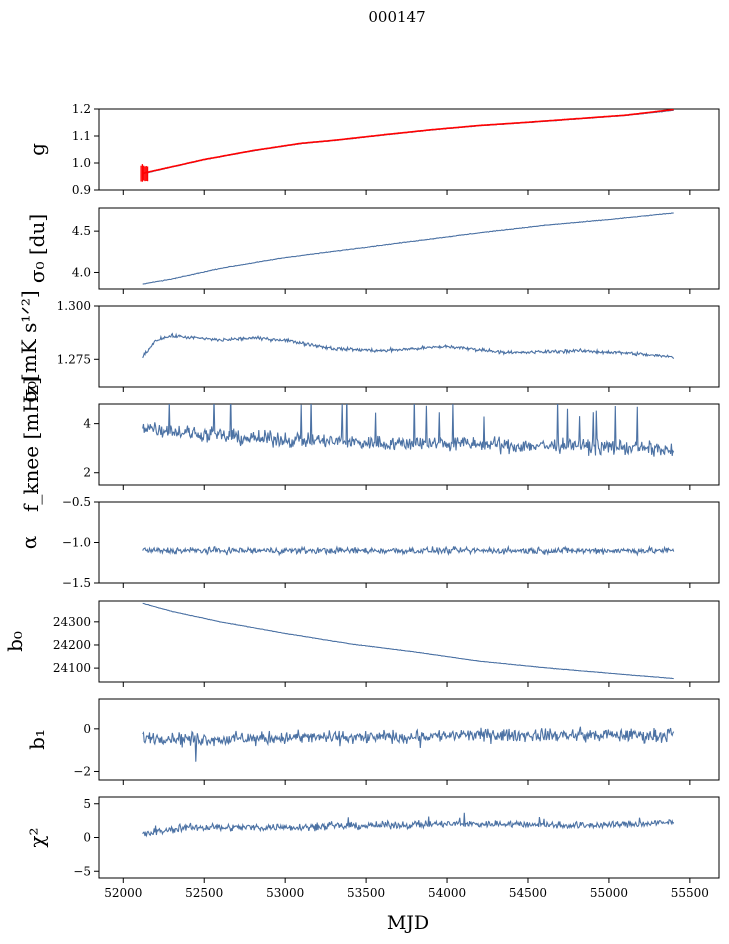  I want to click on y-tick-label-g: 1.2, so click(81, 109).